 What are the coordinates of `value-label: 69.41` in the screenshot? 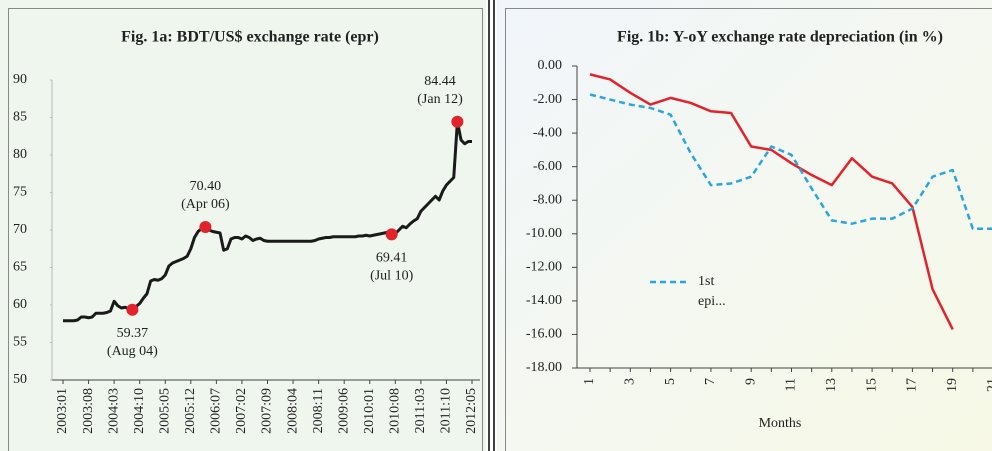 It's located at (392, 258).